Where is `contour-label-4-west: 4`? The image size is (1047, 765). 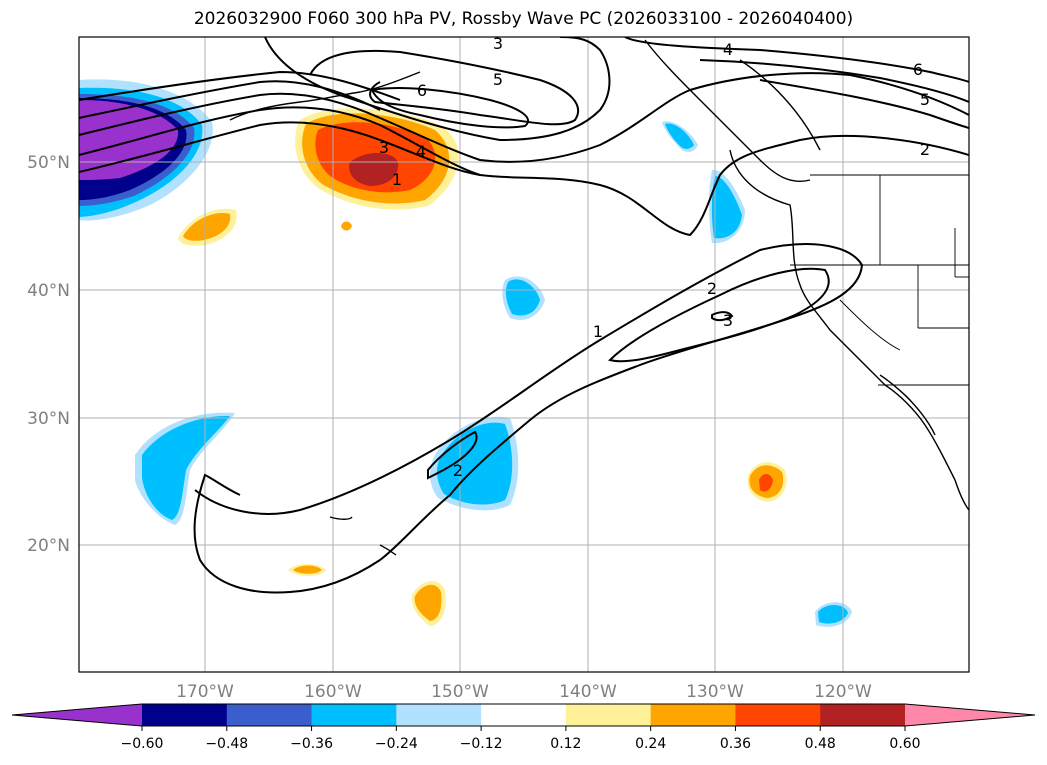 contour-label-4-west: 4 is located at coordinates (421, 151).